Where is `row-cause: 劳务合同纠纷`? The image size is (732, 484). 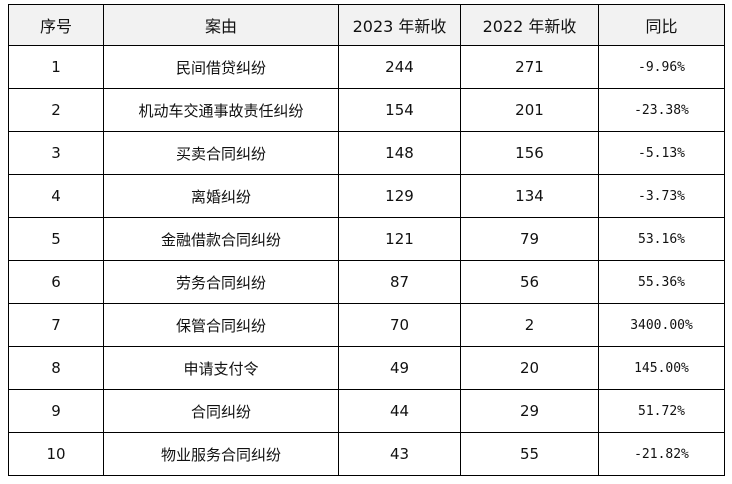
row-cause: 劳务合同纠纷 is located at coordinates (221, 282).